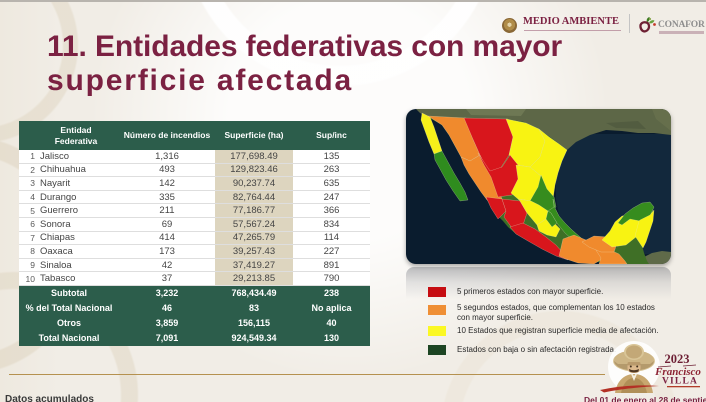 Image resolution: width=706 pixels, height=402 pixels. What do you see at coordinates (677, 359) in the screenshot?
I see `svg-text: 2023` at bounding box center [677, 359].